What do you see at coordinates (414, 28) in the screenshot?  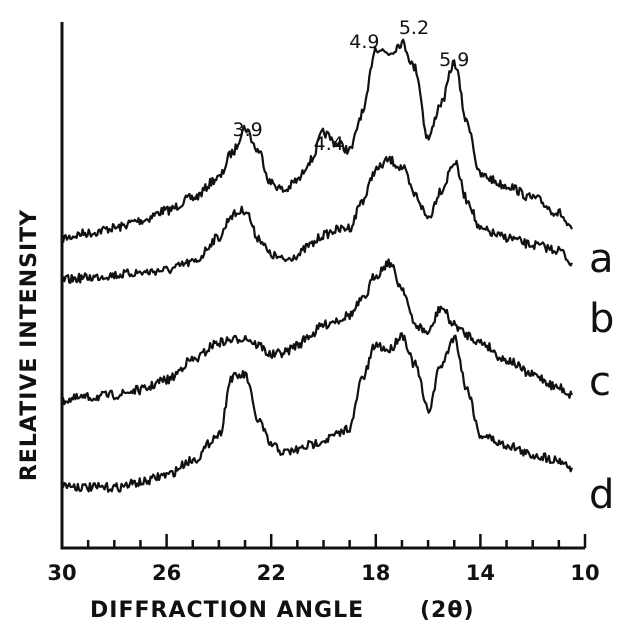 I see `peak-label-5.2: 5.2` at bounding box center [414, 28].